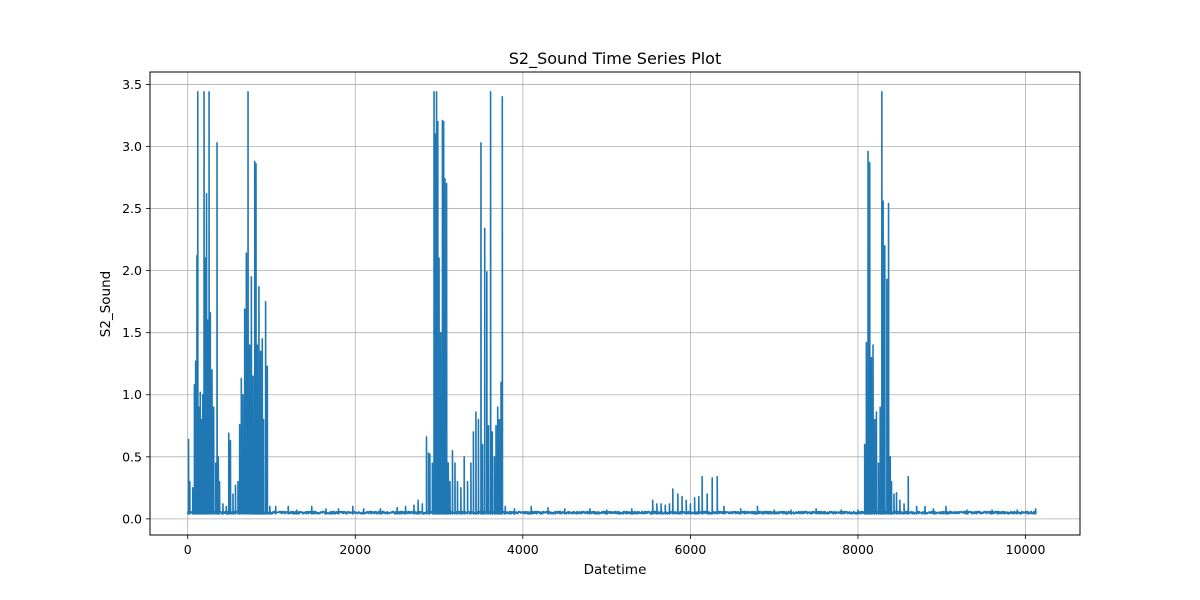  I want to click on y-tick-label: 1.0, so click(132, 394).